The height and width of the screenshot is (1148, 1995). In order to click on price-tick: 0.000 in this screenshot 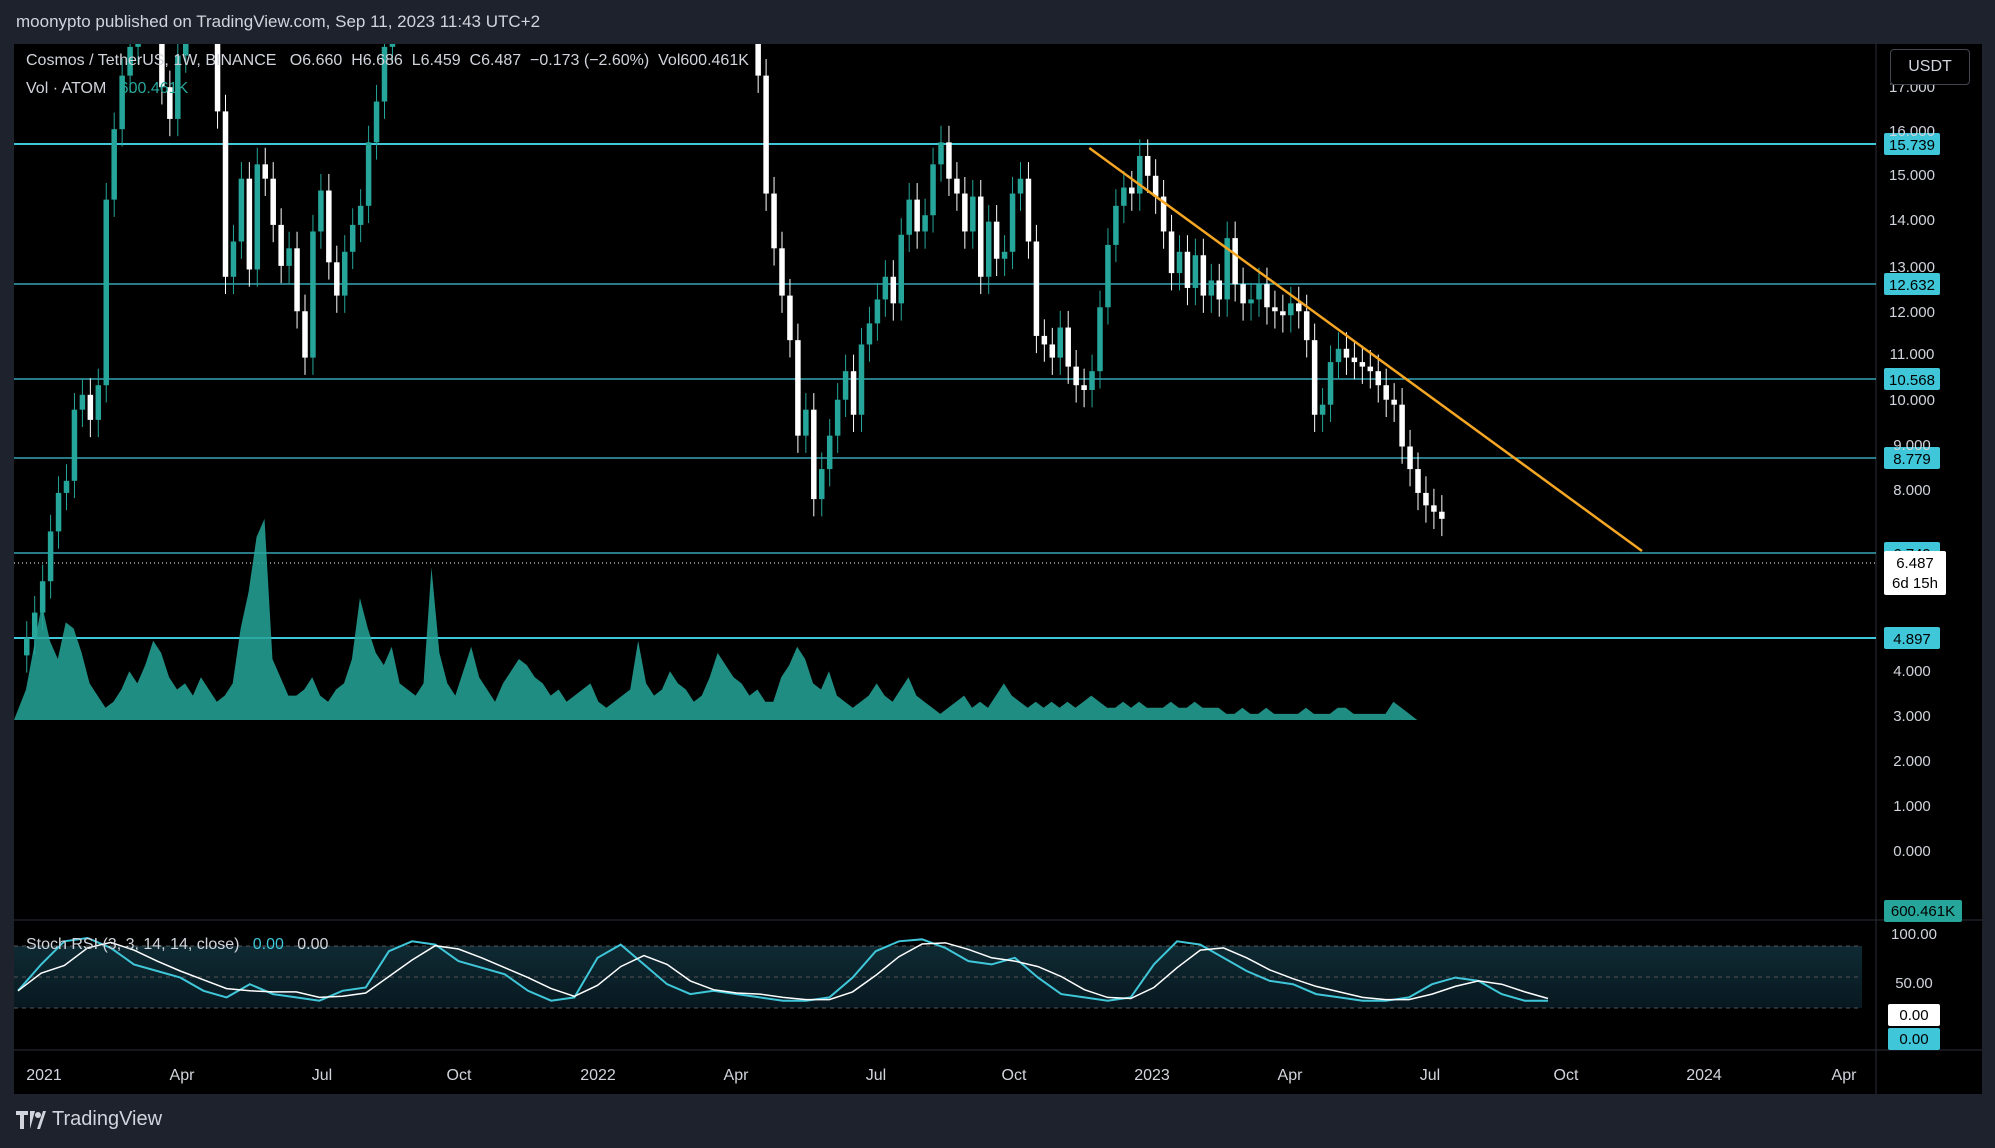, I will do `click(1912, 851)`.